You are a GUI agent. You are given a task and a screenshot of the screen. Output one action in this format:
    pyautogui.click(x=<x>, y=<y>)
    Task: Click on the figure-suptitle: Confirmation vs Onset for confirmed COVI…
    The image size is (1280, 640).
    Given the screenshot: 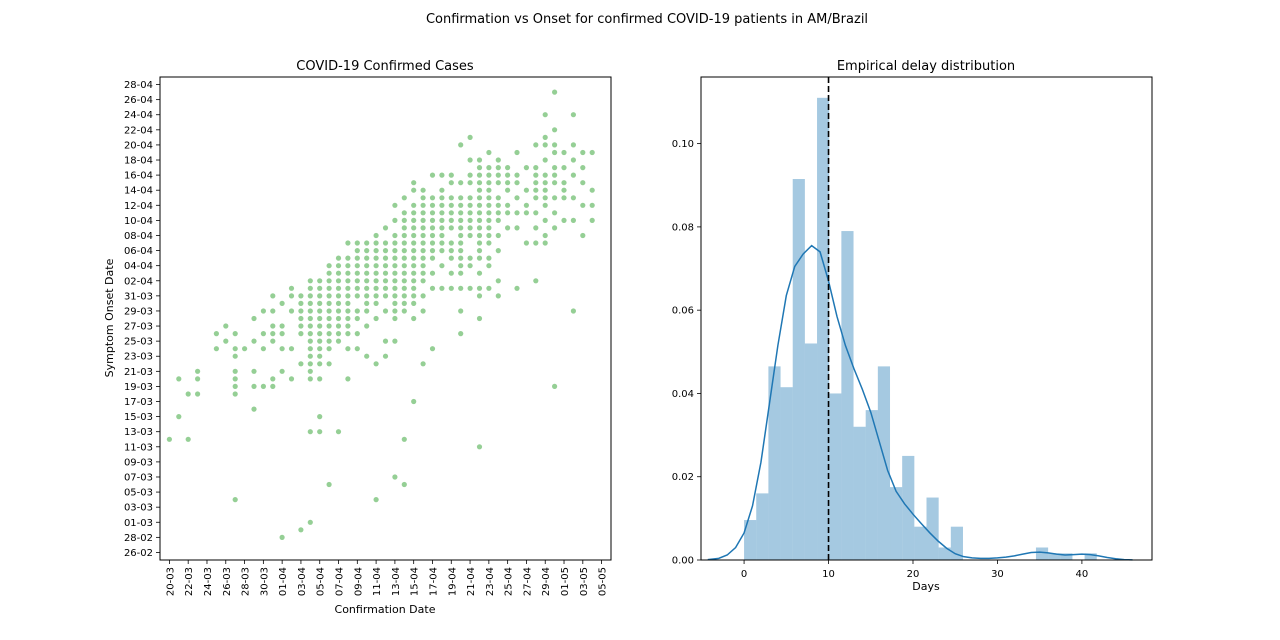 What is the action you would take?
    pyautogui.click(x=647, y=19)
    